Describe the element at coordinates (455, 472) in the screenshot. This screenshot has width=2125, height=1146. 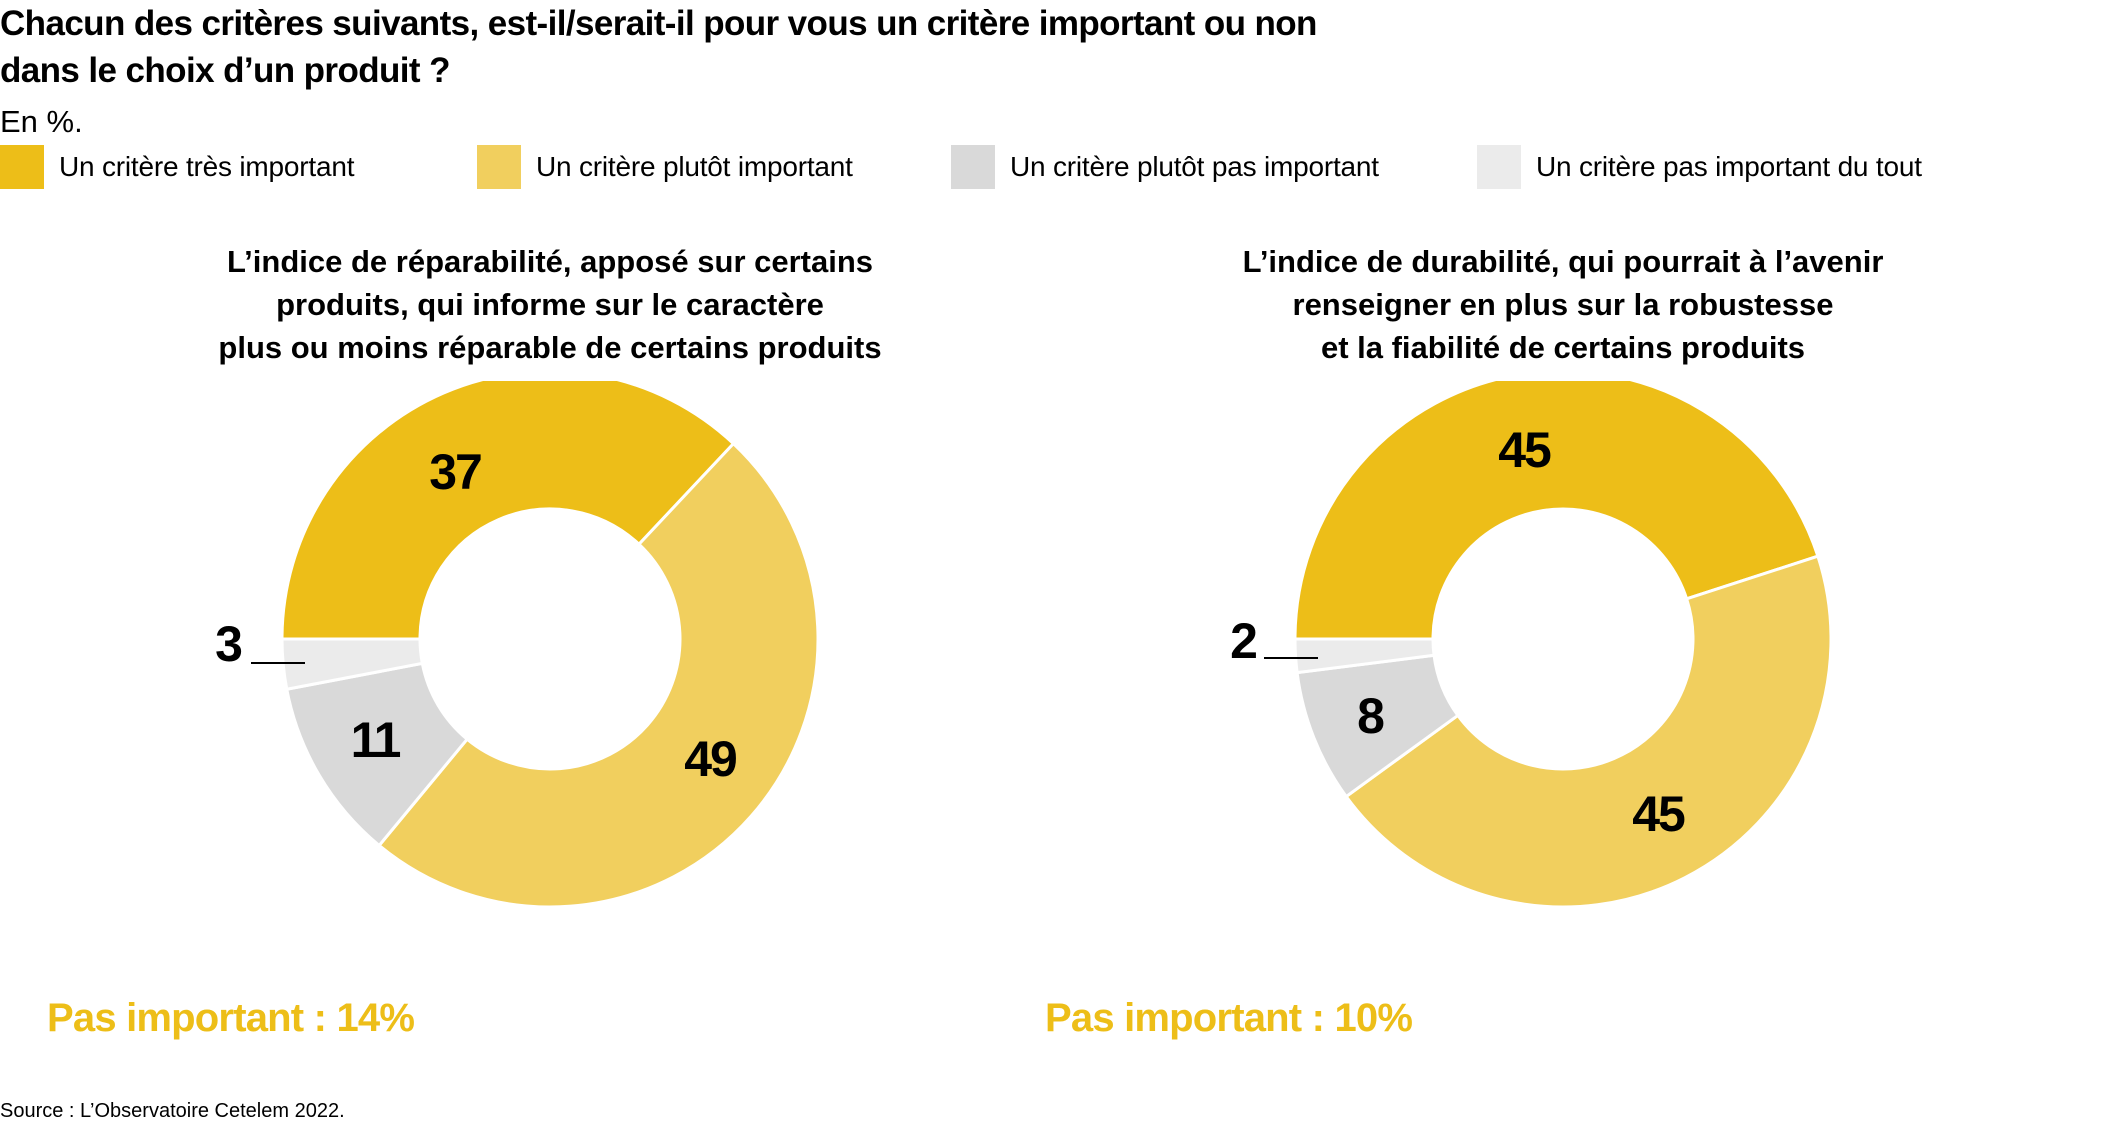
I see `data-label: 37` at that location.